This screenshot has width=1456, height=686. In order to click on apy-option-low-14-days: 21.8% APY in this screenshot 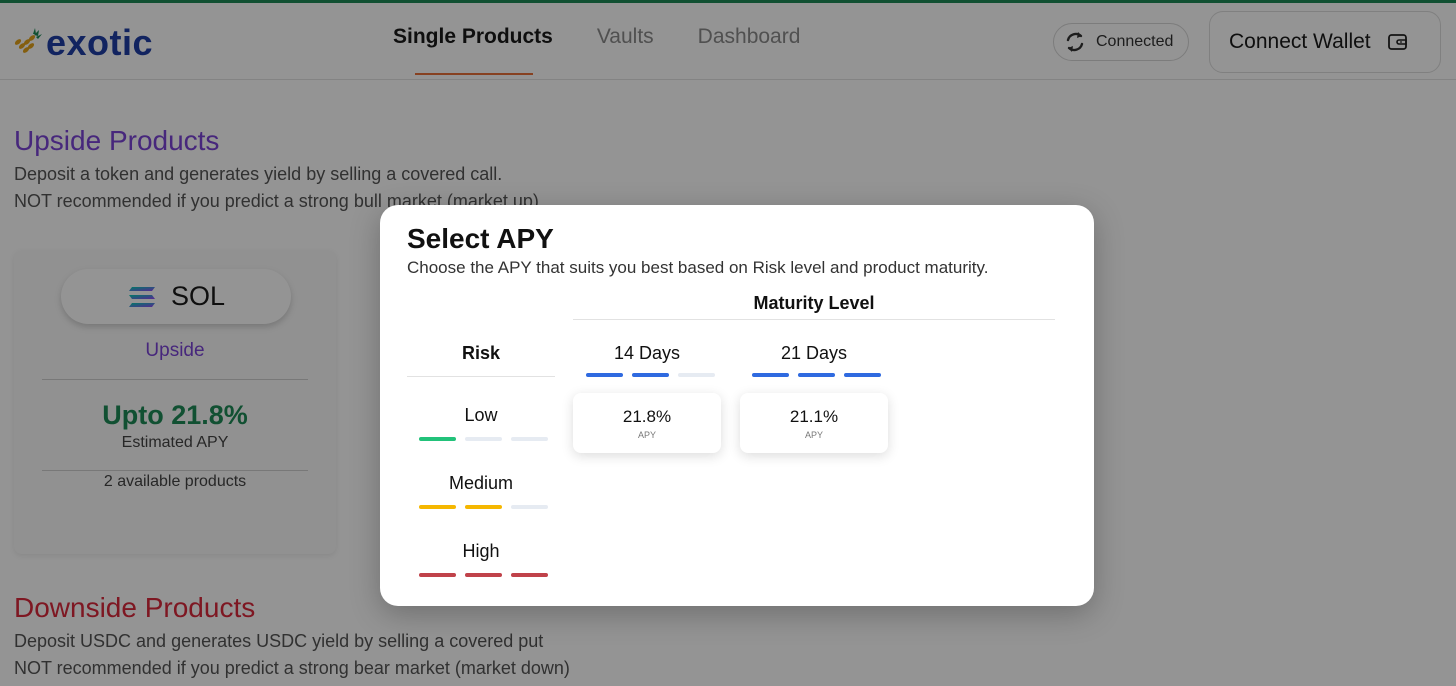, I will do `click(647, 423)`.